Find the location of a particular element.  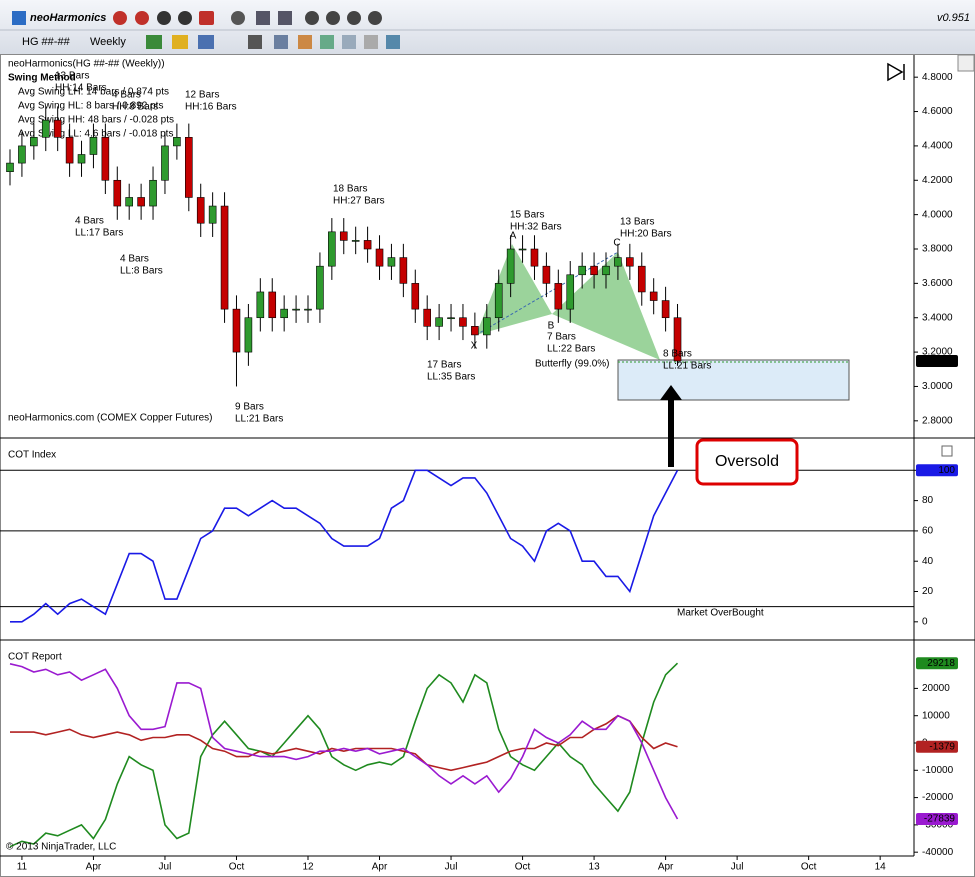

x-tick-label: Jul is located at coordinates (451, 867).